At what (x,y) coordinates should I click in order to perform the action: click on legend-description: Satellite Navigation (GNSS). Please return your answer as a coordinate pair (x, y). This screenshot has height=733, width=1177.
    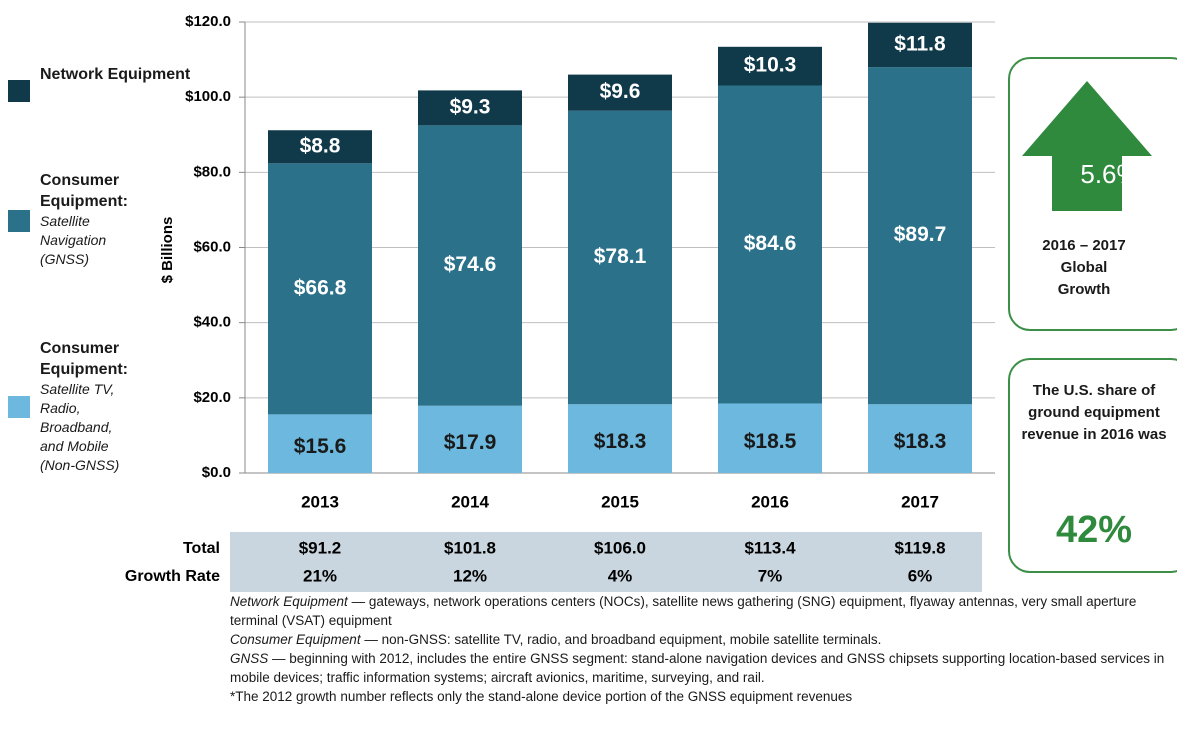
    Looking at the image, I should click on (73, 240).